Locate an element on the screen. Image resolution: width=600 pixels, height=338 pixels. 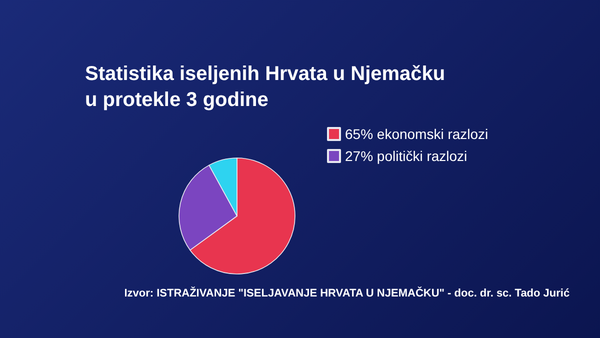
text: Izvor: ISTRAŽIVANJE "ISELJAVANJE HRVATA U NJEMAČKU" - doc. dr. sc. Tado Jurić is located at coordinates (347, 293).